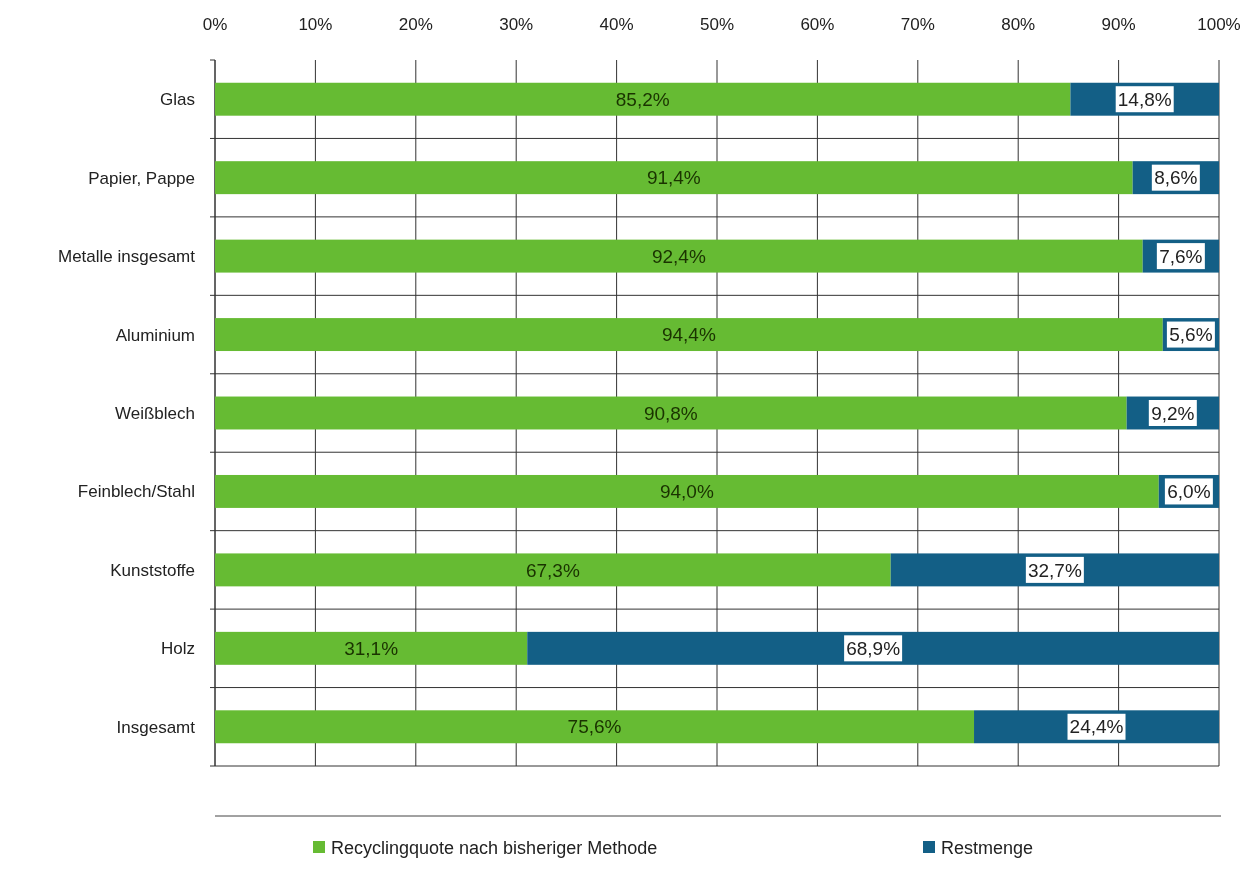 The width and height of the screenshot is (1252, 893). I want to click on y-tick-label: Holz, so click(177, 649).